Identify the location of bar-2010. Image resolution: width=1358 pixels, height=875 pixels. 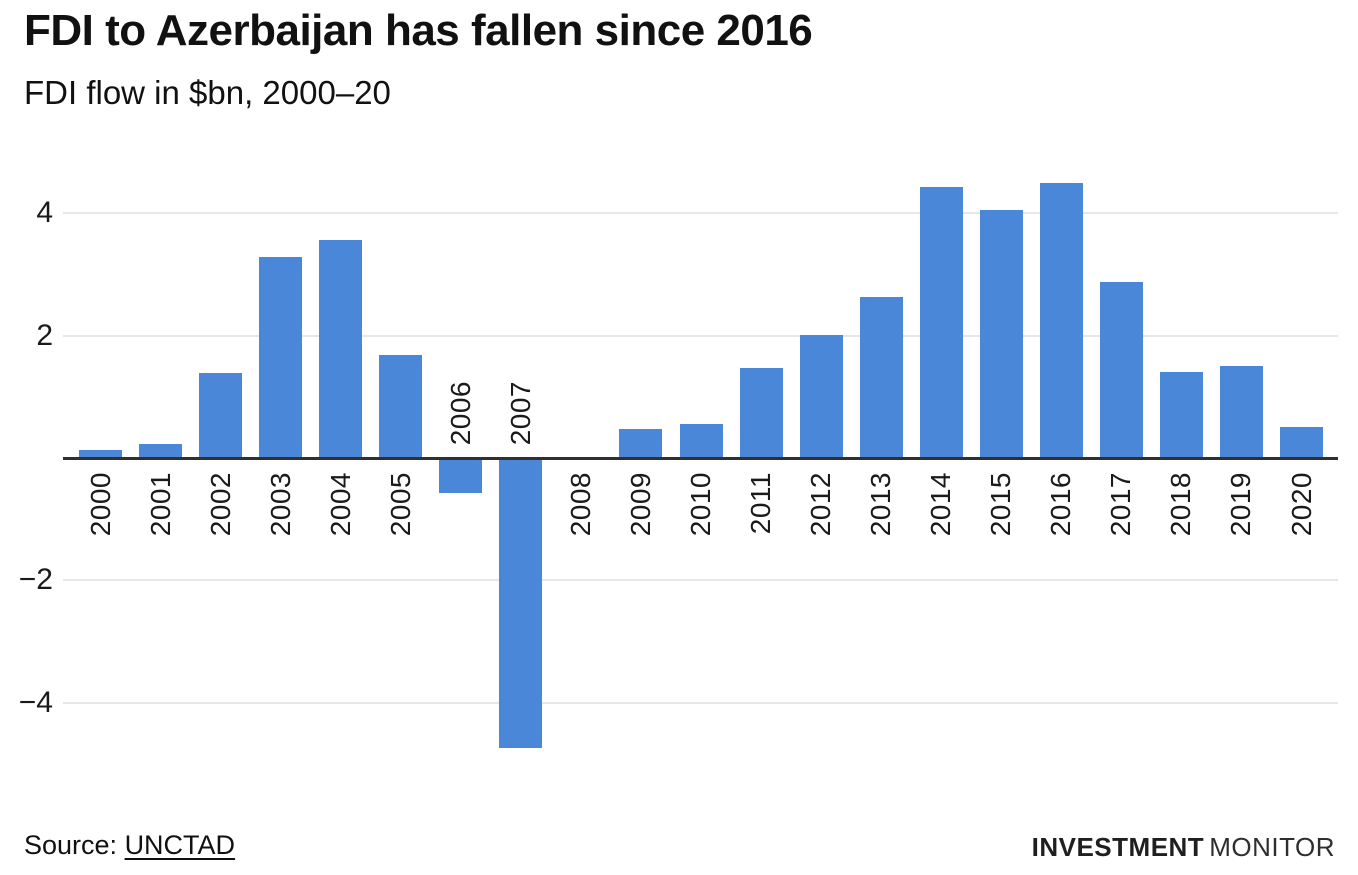
(701, 441).